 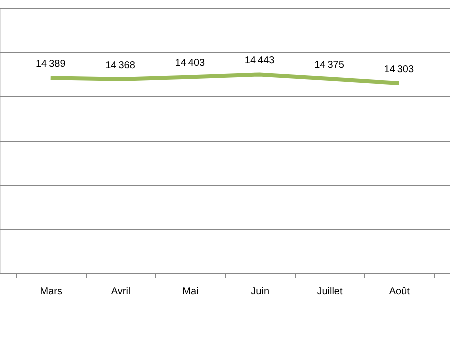 What do you see at coordinates (260, 61) in the screenshot?
I see `data-label: 14 443` at bounding box center [260, 61].